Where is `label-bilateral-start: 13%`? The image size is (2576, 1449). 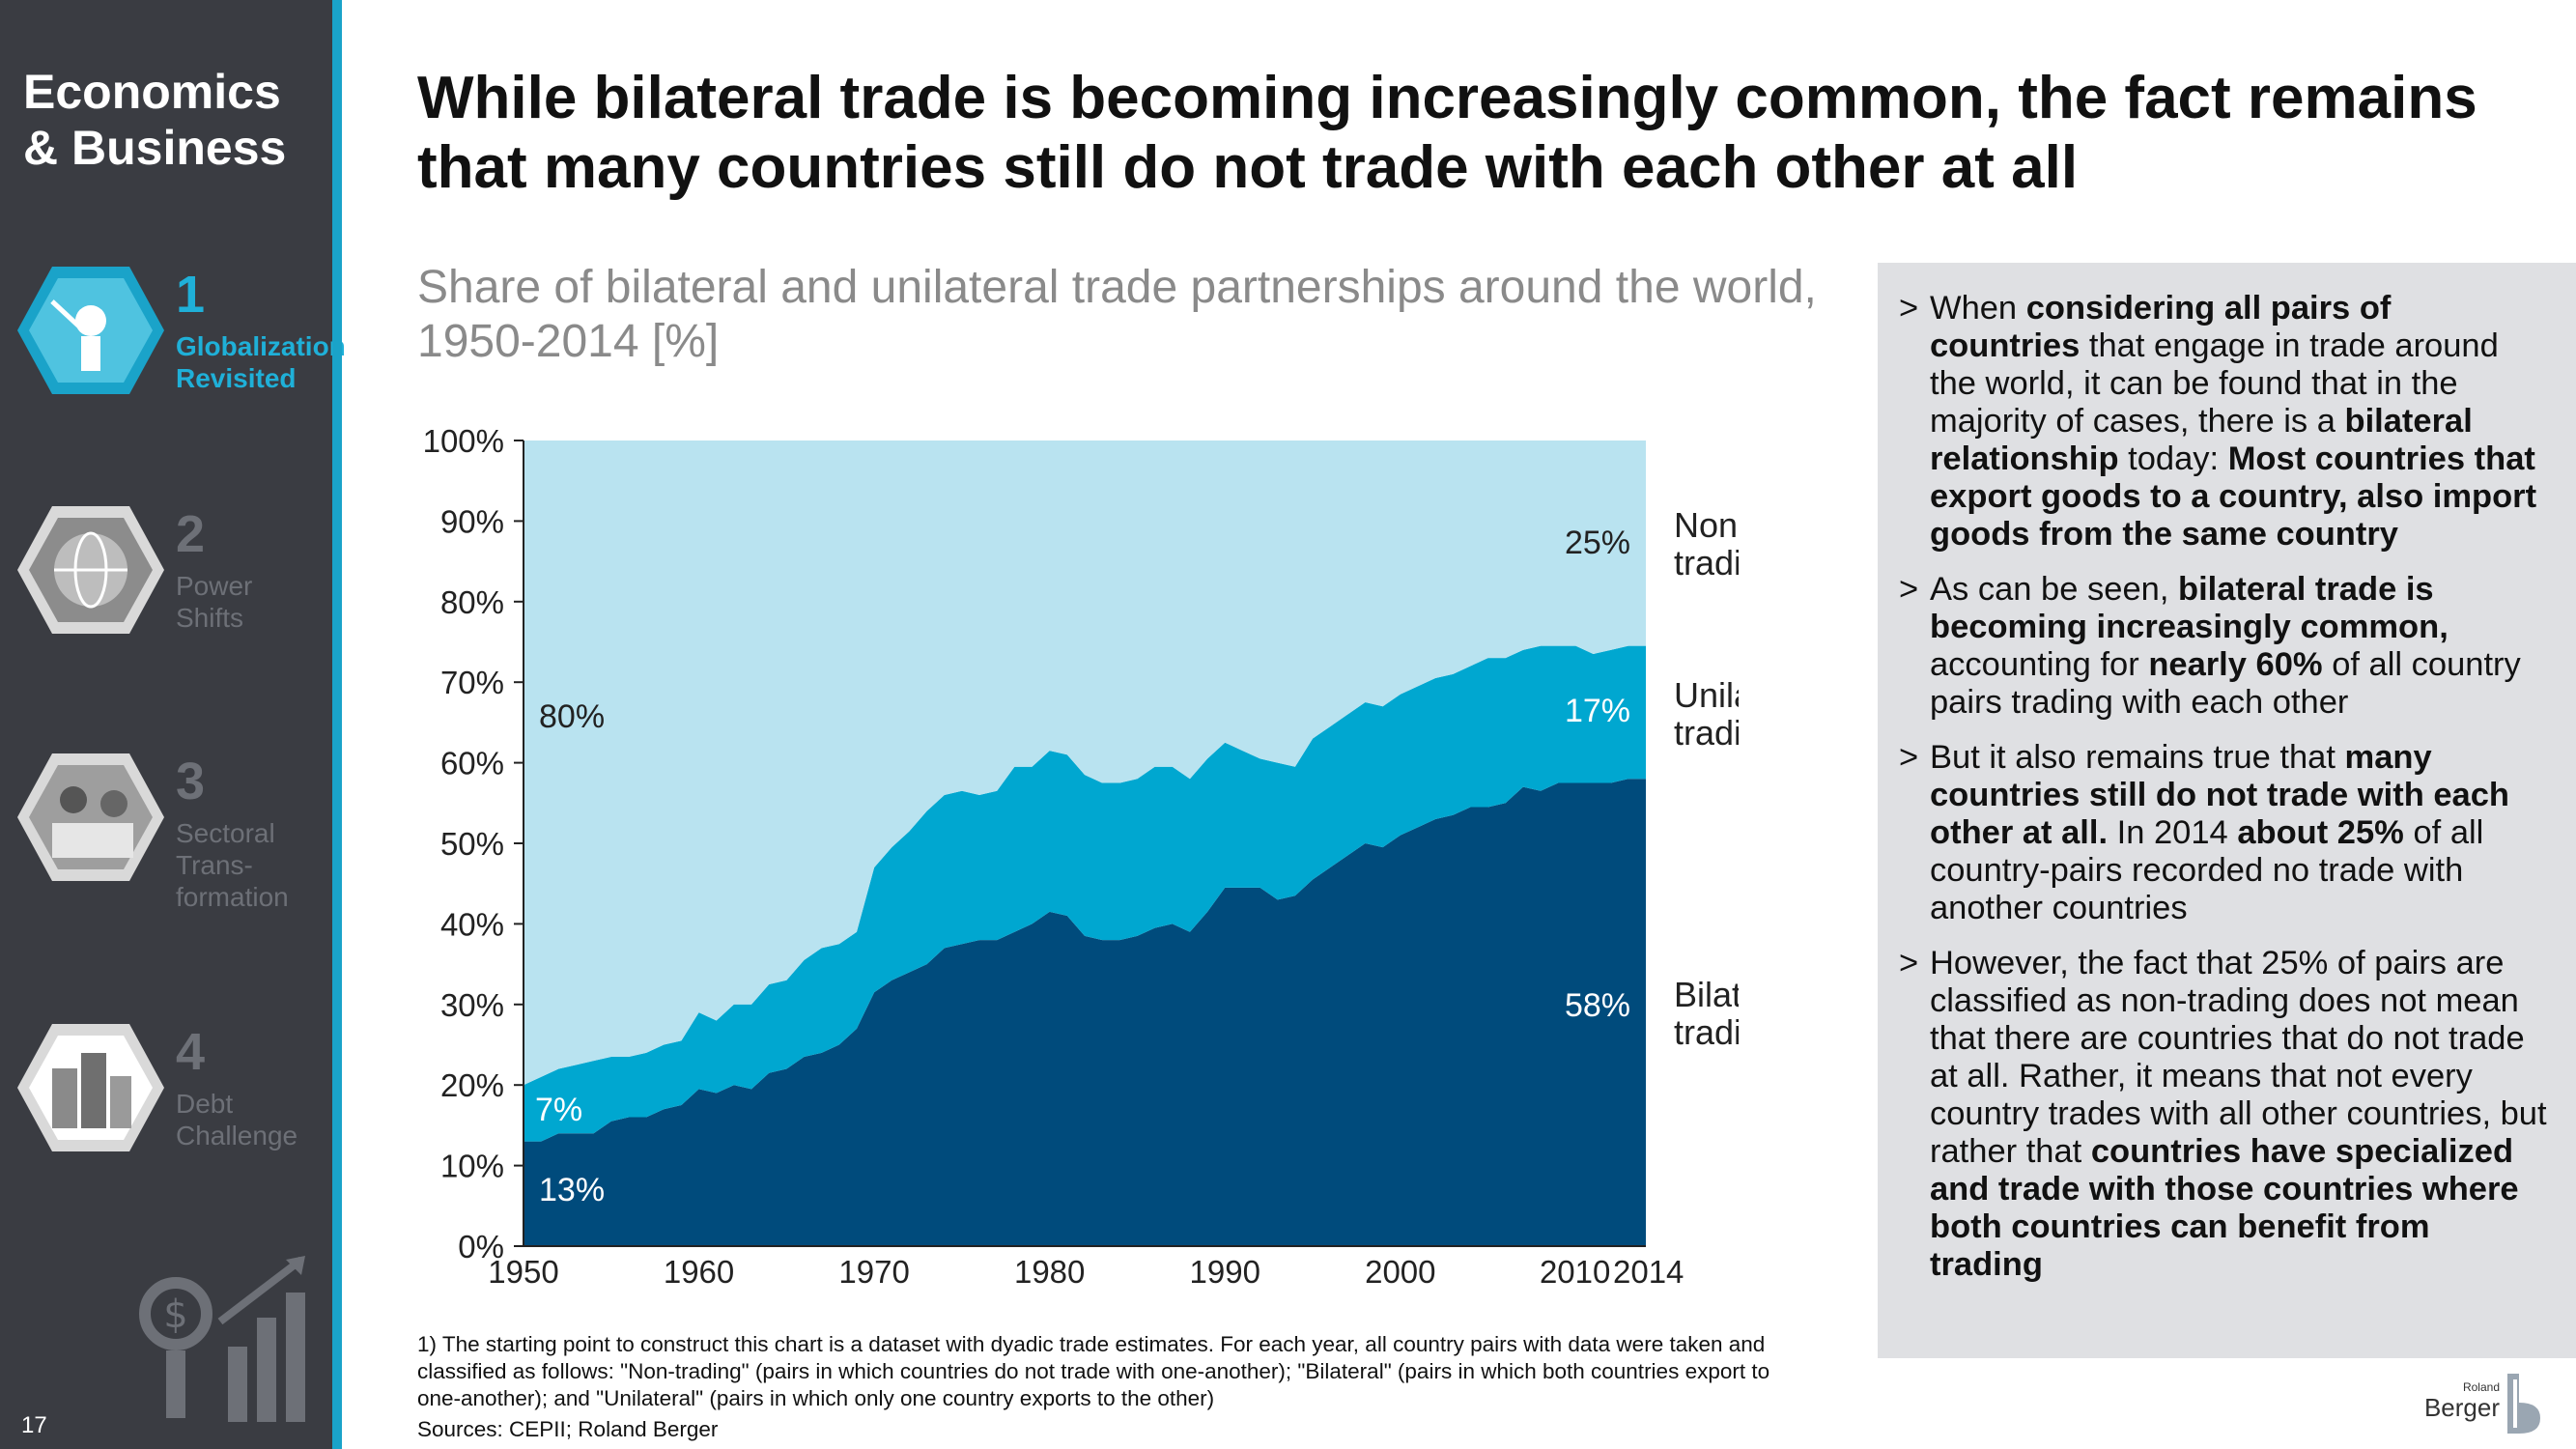 label-bilateral-start: 13% is located at coordinates (572, 1190).